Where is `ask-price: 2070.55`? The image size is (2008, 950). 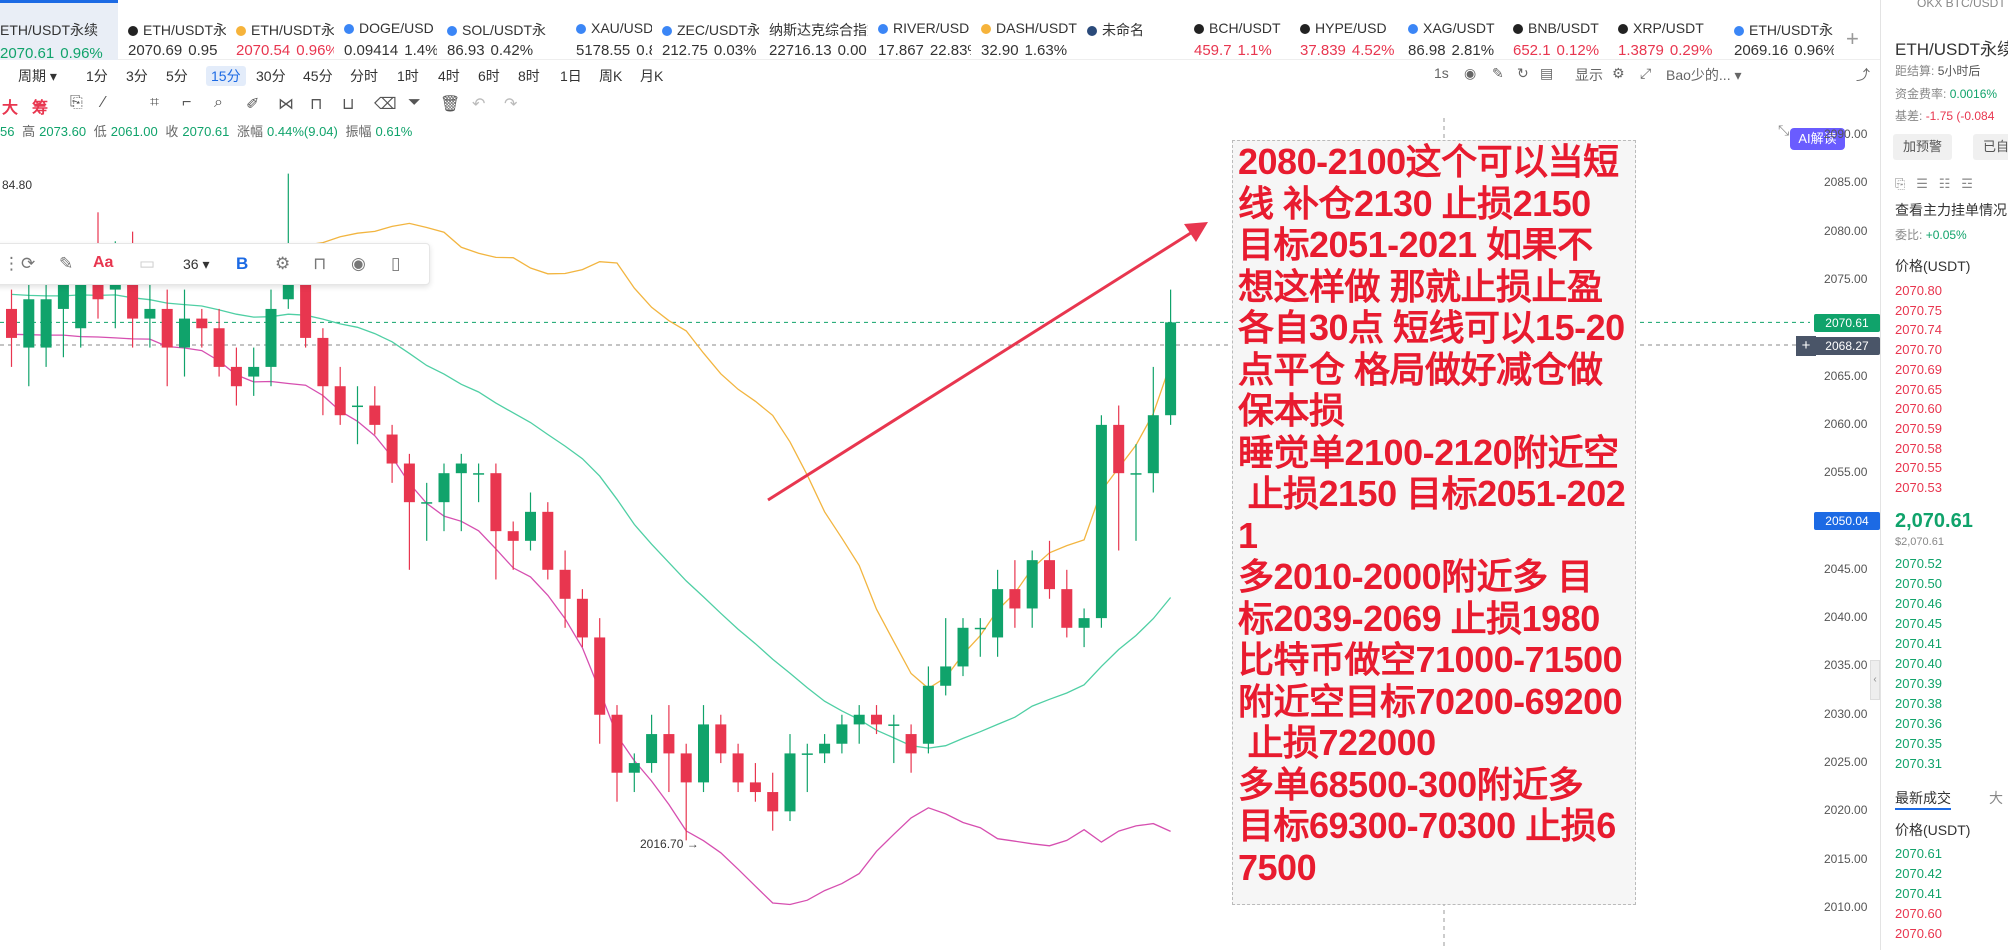 ask-price: 2070.55 is located at coordinates (1918, 468).